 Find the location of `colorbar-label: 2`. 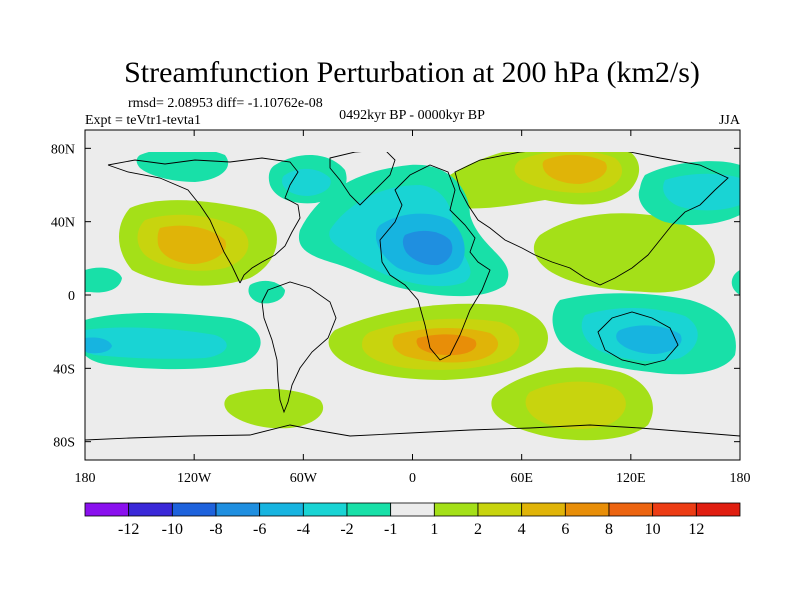

colorbar-label: 2 is located at coordinates (478, 529).